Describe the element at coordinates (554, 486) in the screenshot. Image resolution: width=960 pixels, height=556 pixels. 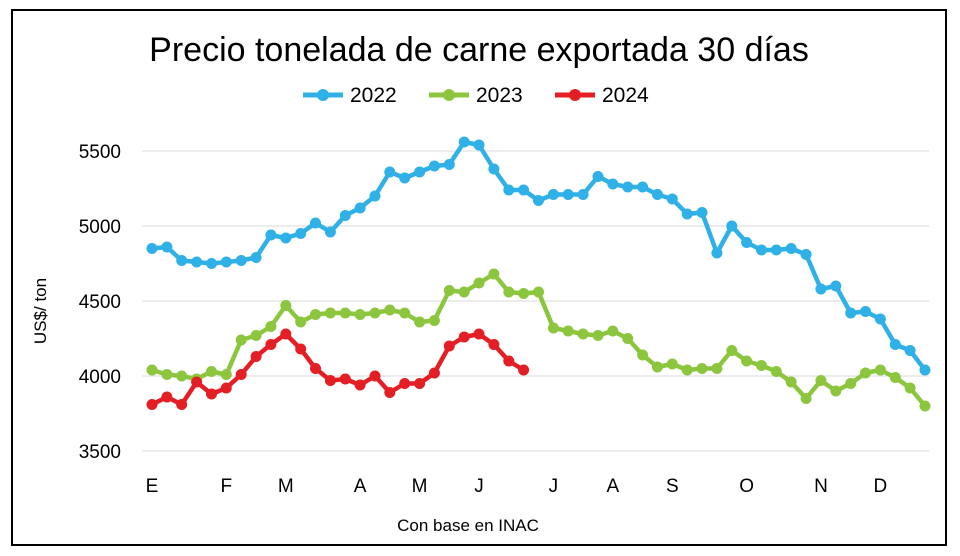
I see `x-tick-label: J` at that location.